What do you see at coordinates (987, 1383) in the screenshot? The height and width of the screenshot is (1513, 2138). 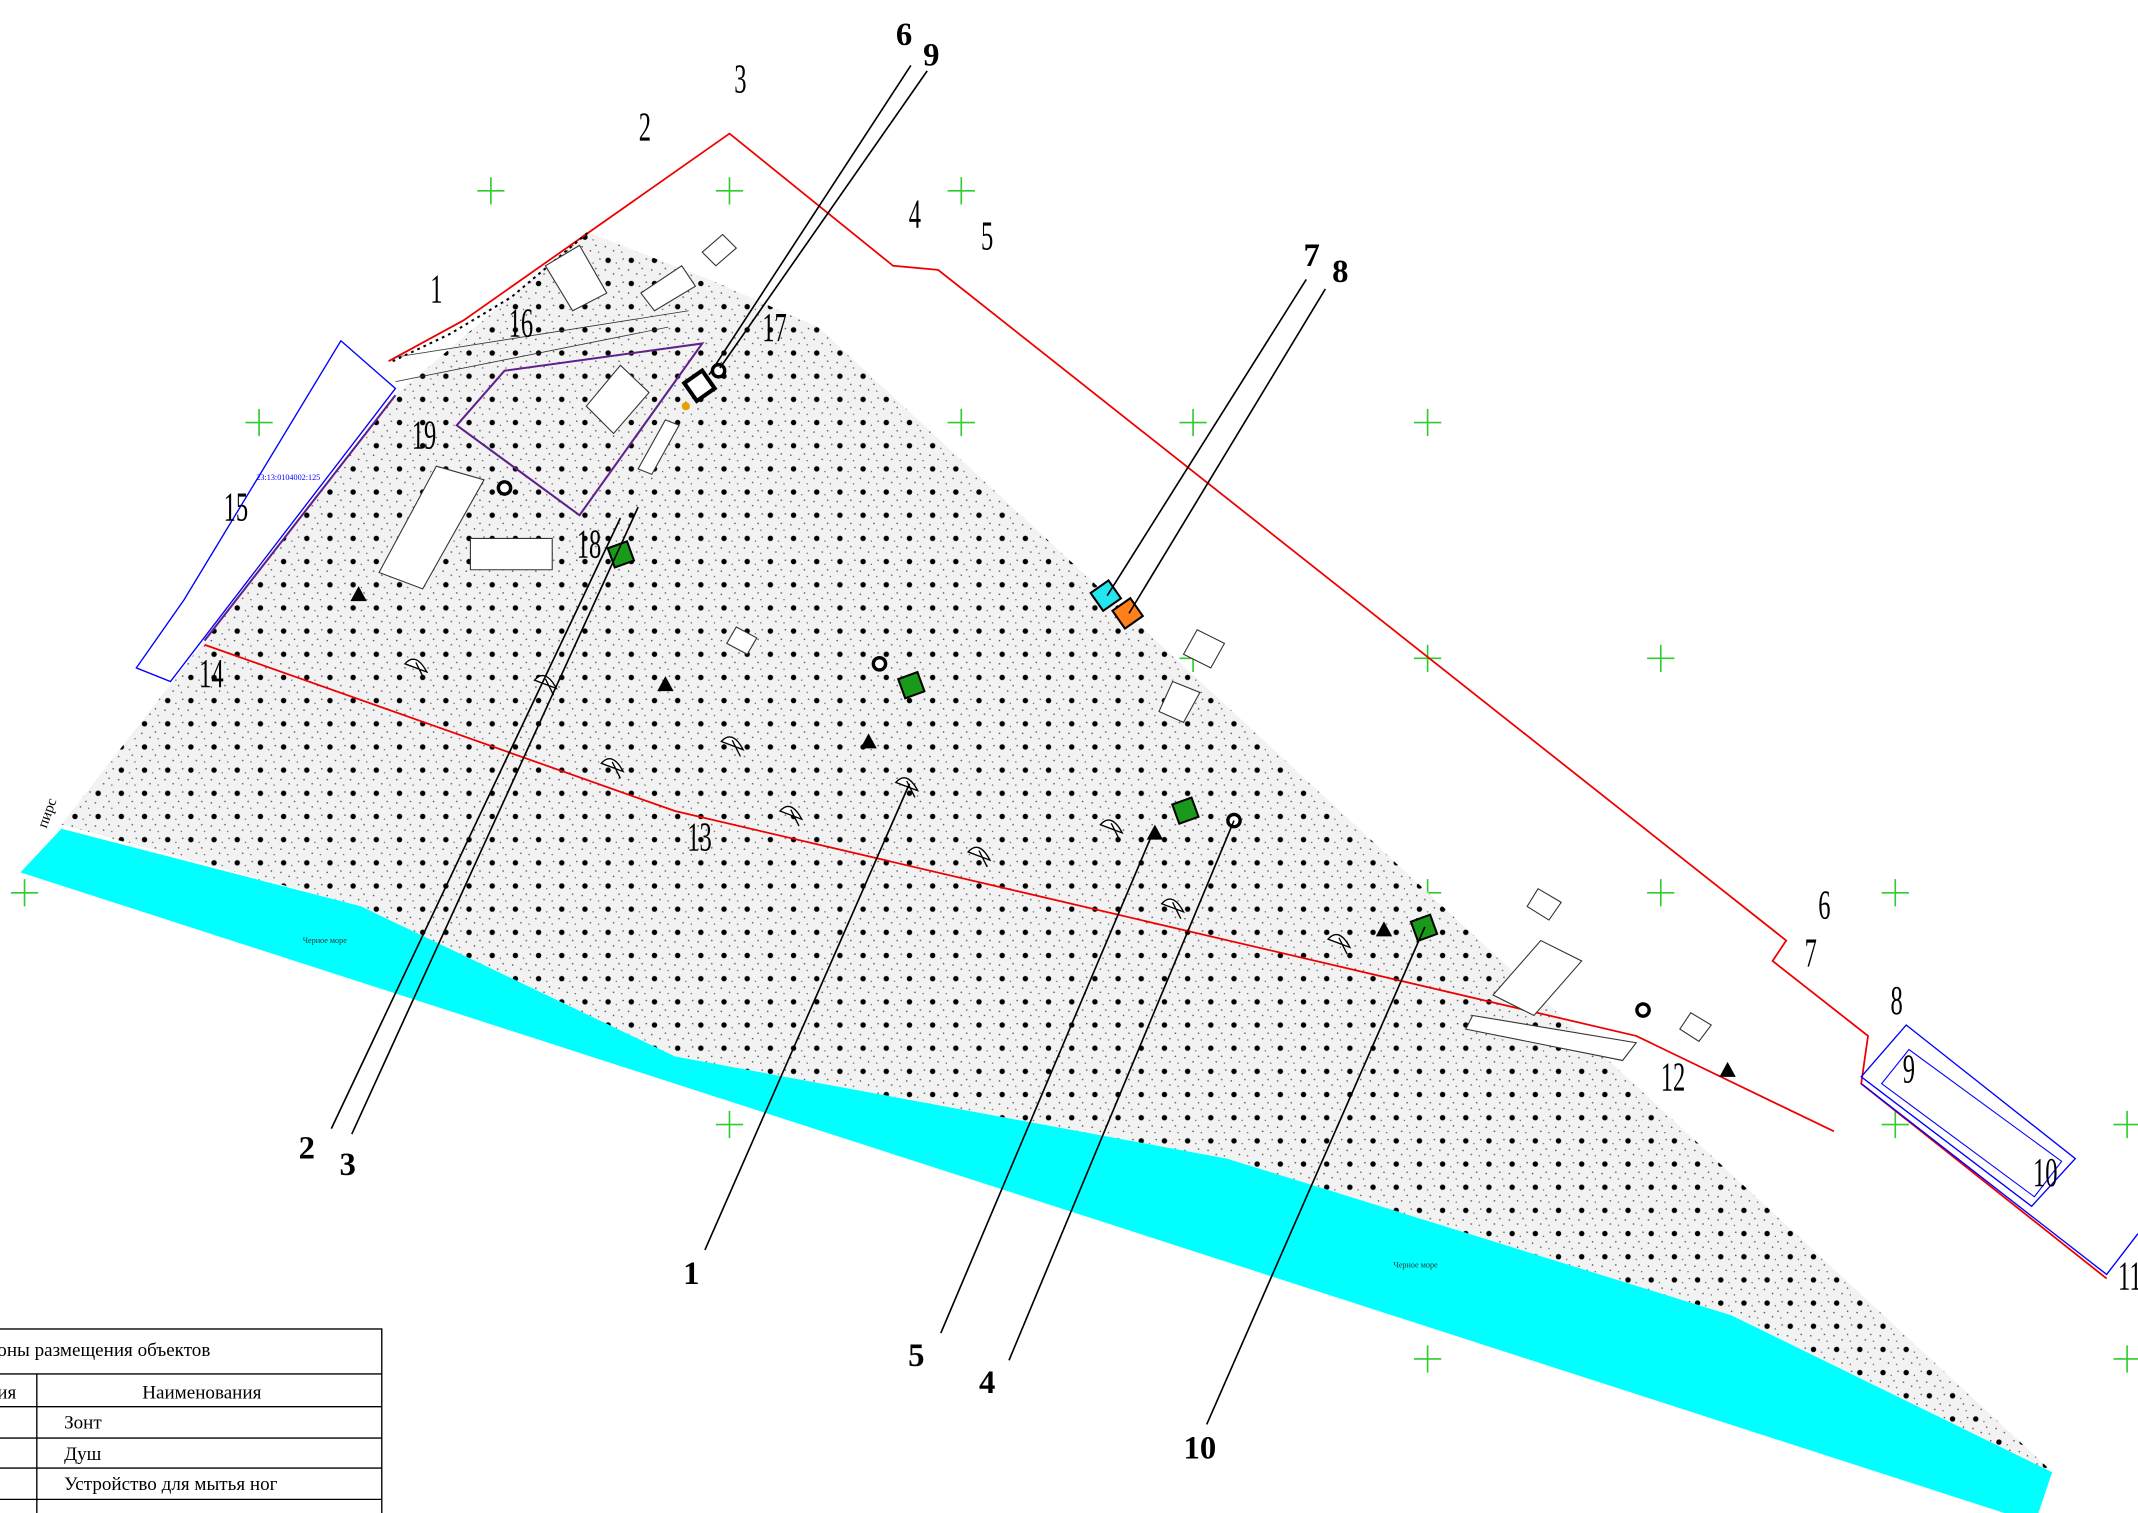 I see `callout-label: 4` at bounding box center [987, 1383].